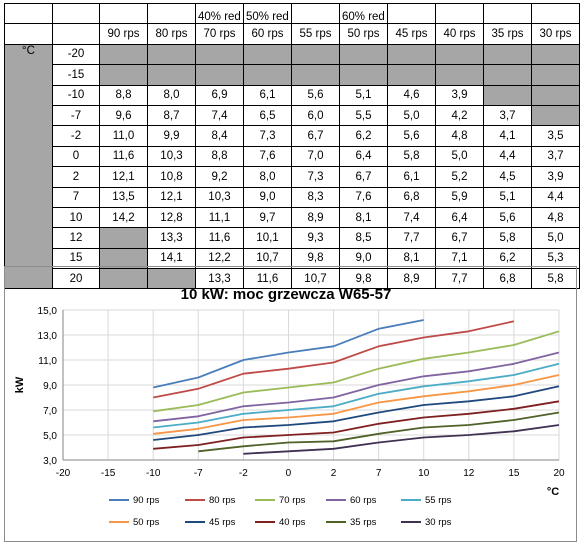  Describe the element at coordinates (267, 156) in the screenshot. I see `value-cell: 7,6` at that location.